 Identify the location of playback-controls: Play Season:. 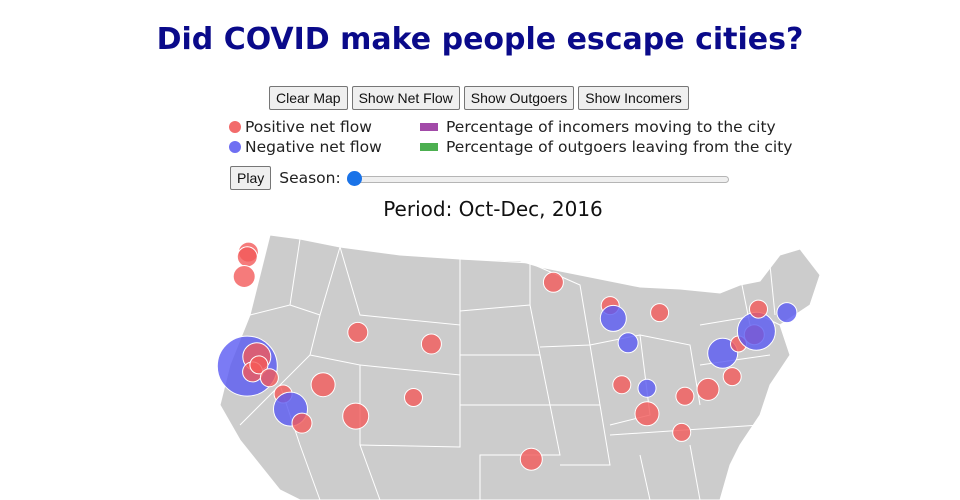
(479, 178).